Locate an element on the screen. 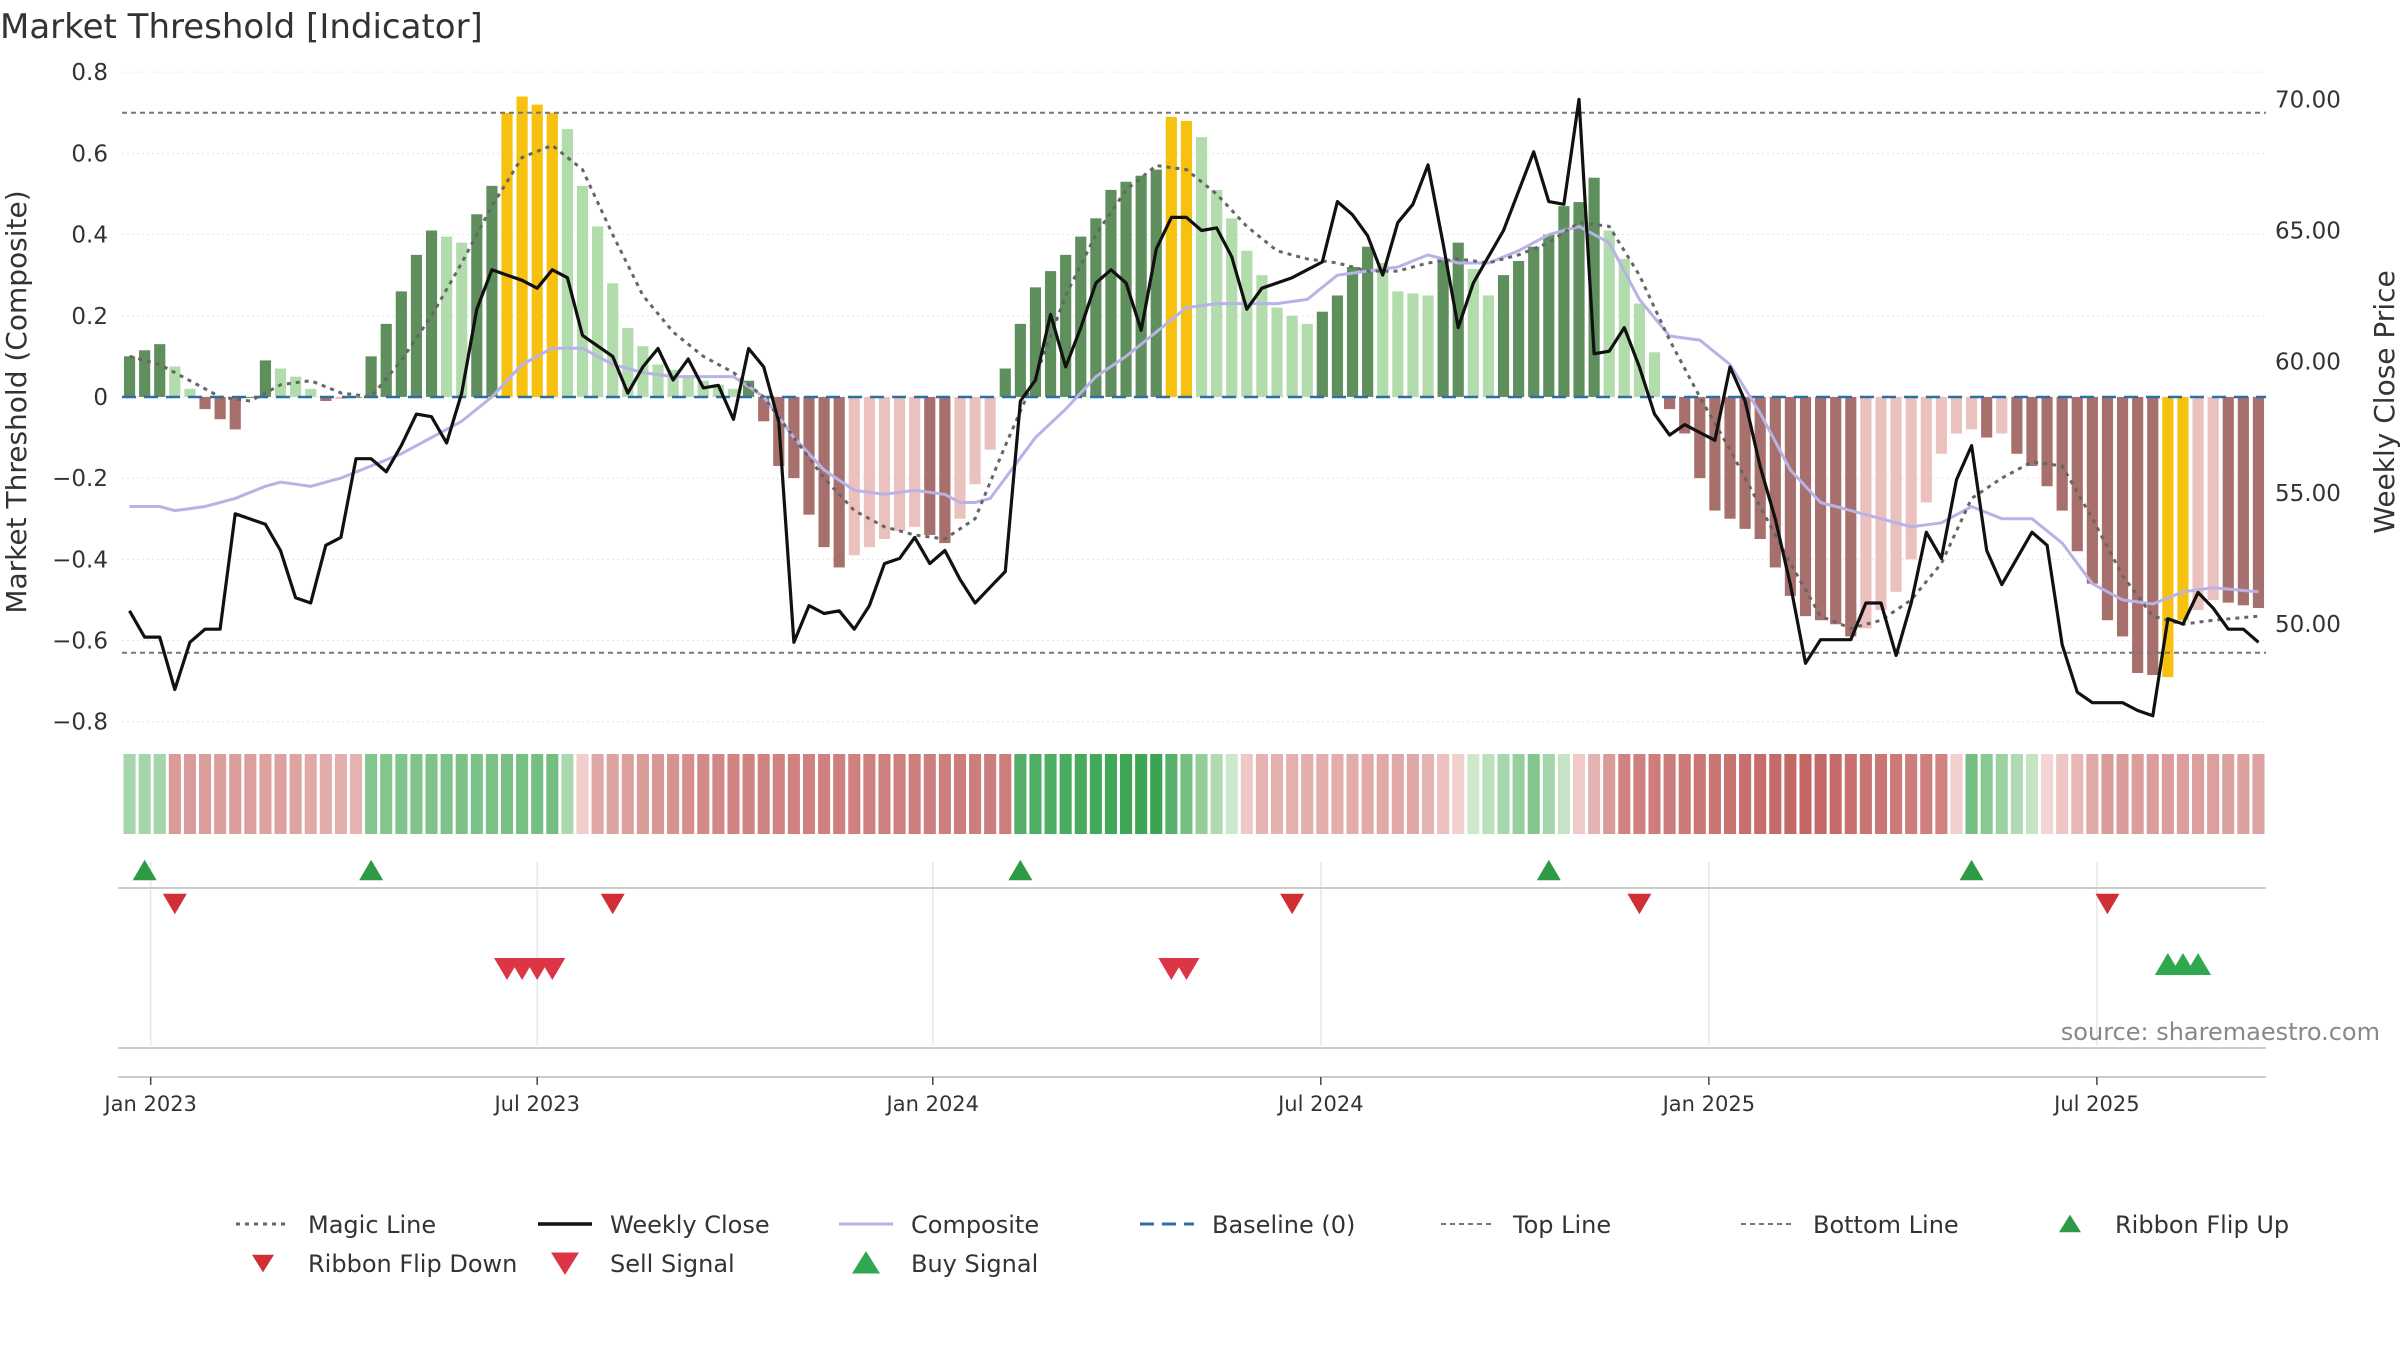  legend-label: Composite is located at coordinates (975, 1225).